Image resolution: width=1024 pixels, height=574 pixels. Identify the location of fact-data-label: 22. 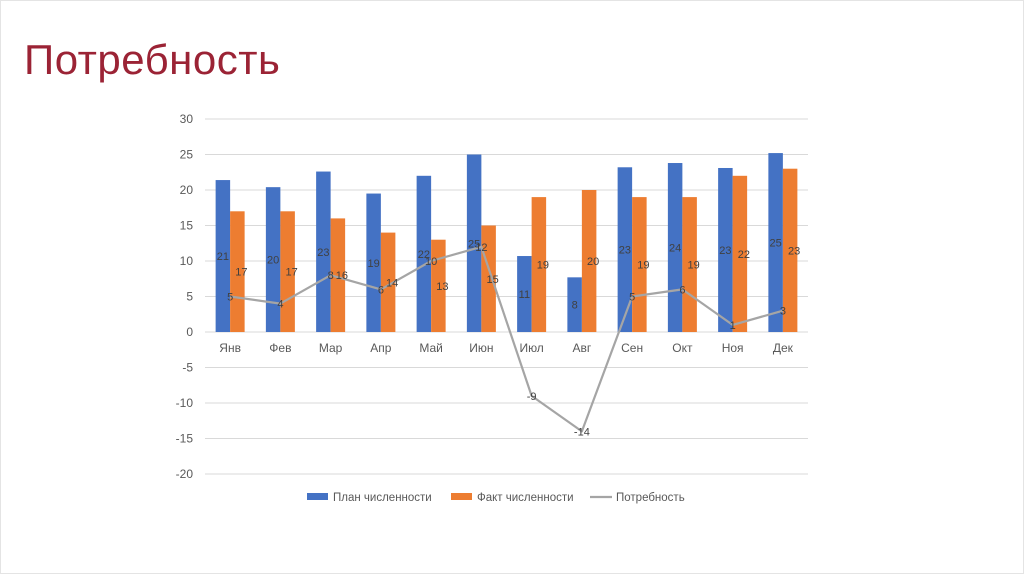
(744, 255).